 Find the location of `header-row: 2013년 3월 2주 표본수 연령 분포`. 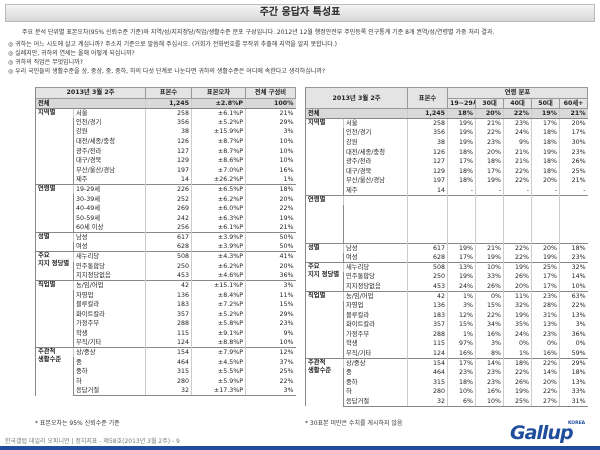

header-row: 2013년 3월 2주 표본수 연령 분포 is located at coordinates (447, 98).